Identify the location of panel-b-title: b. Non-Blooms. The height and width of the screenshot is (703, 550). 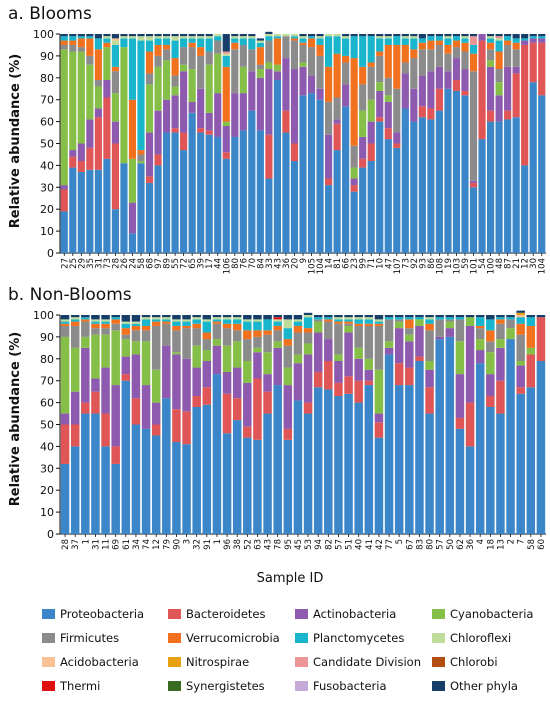
(70, 295).